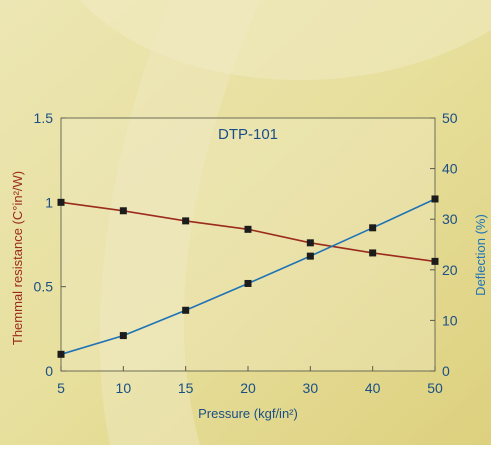 Image resolution: width=491 pixels, height=450 pixels. What do you see at coordinates (450, 320) in the screenshot?
I see `right-tick-label: 10` at bounding box center [450, 320].